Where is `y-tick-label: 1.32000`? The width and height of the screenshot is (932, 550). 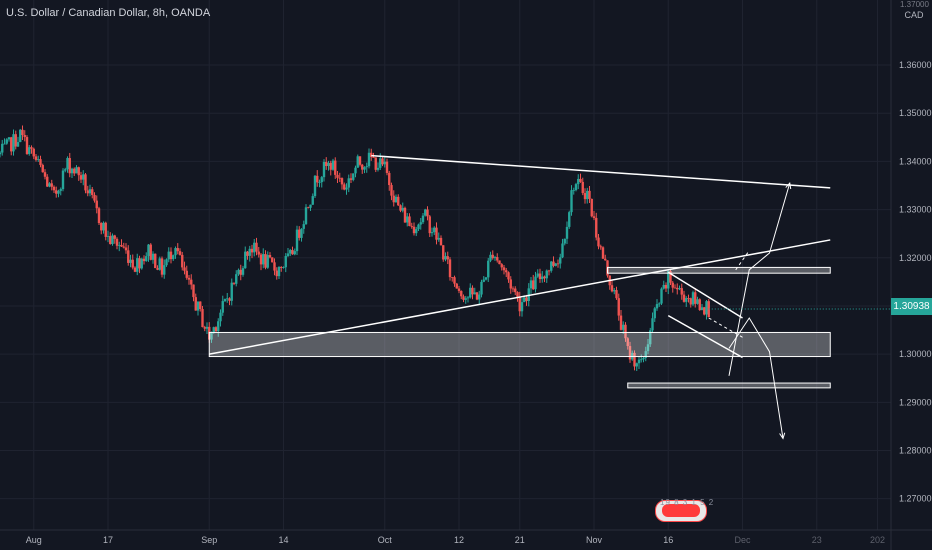 y-tick-label: 1.32000 is located at coordinates (915, 258).